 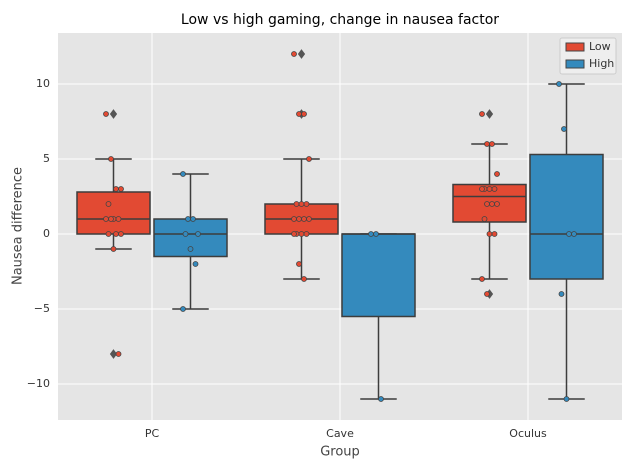 I want to click on x-tick-label: PC, so click(x=152, y=433).